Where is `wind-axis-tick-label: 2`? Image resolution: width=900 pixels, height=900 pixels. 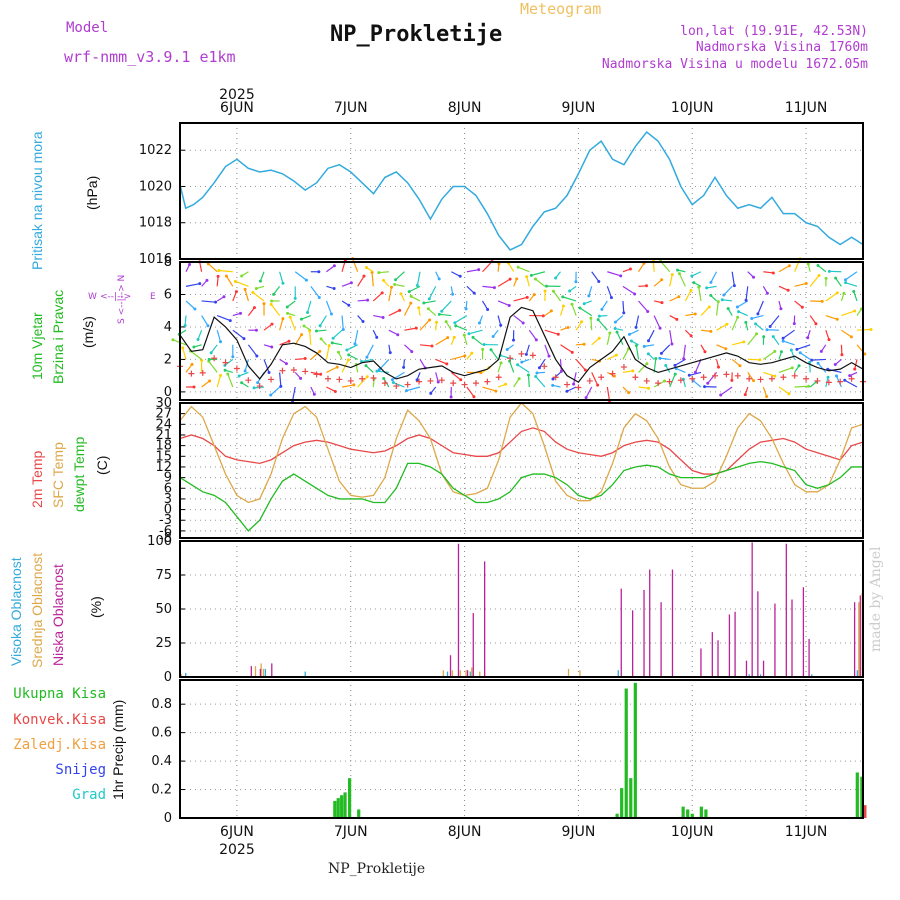
wind-axis-tick-label: 2 is located at coordinates (168, 359).